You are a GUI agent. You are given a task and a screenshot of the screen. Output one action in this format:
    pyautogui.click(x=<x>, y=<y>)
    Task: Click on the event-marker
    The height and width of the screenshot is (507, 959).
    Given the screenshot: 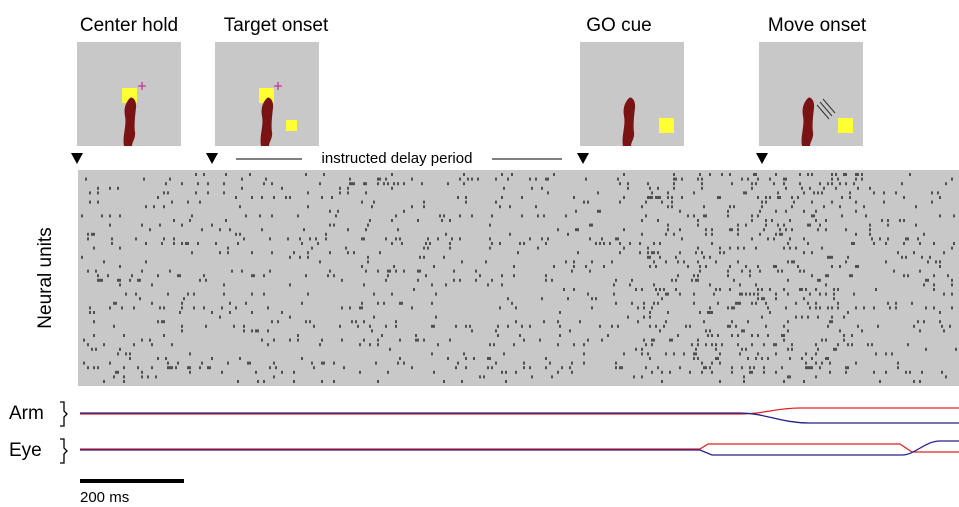 What is the action you would take?
    pyautogui.click(x=419, y=158)
    